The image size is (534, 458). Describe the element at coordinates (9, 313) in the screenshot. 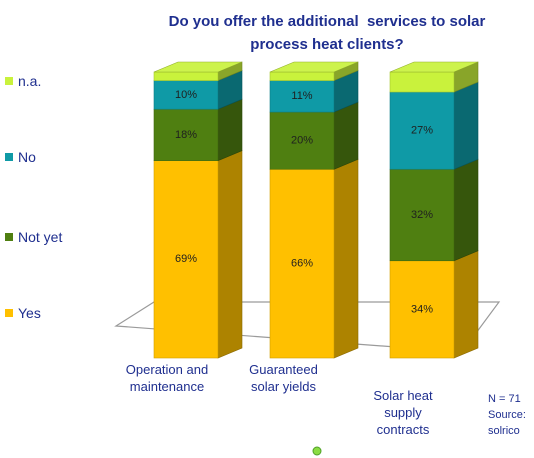

I see `legend-swatch-yes` at that location.